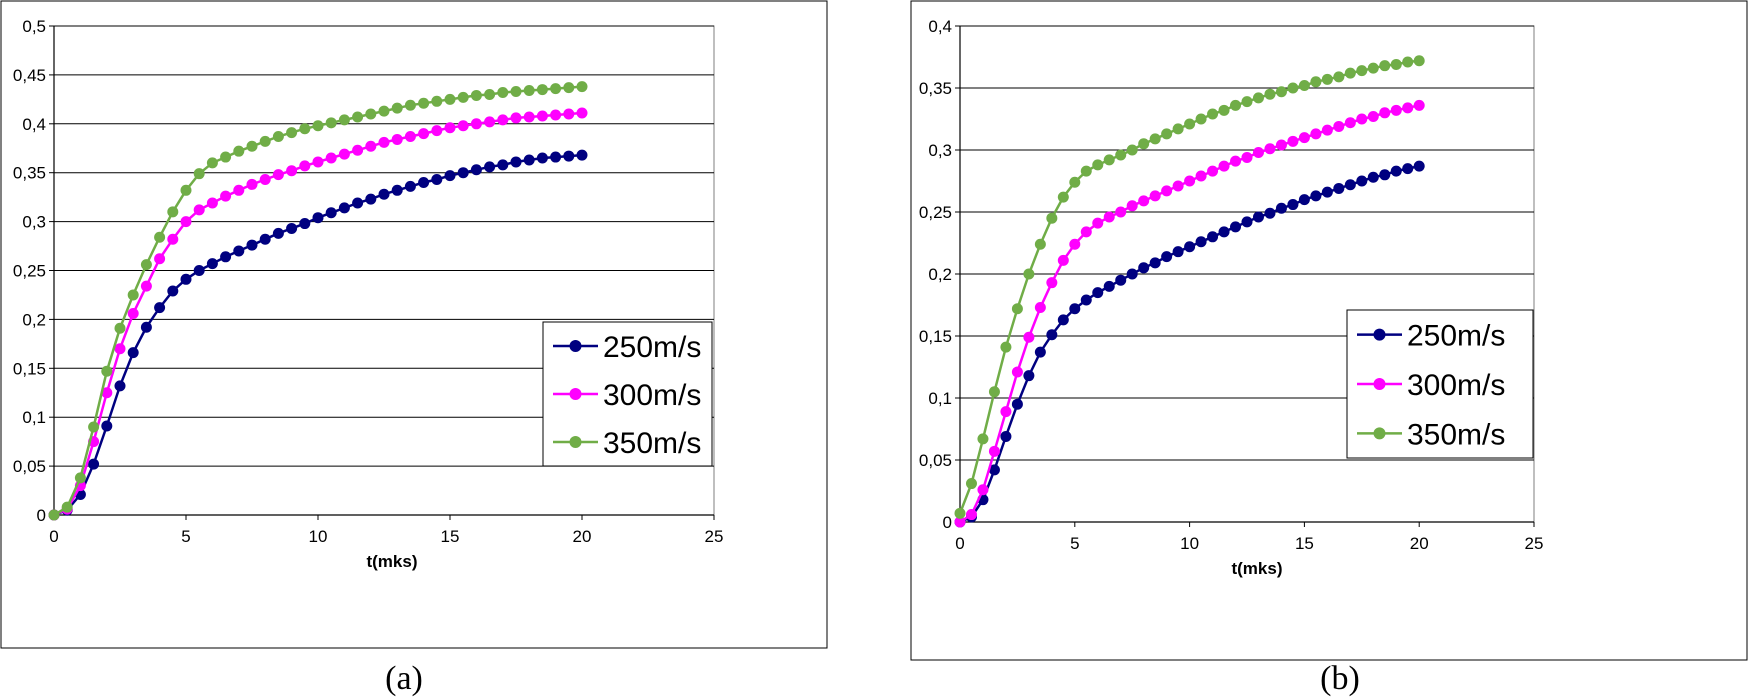 This screenshot has height=699, width=1750. I want to click on caption-a: (a), so click(404, 678).